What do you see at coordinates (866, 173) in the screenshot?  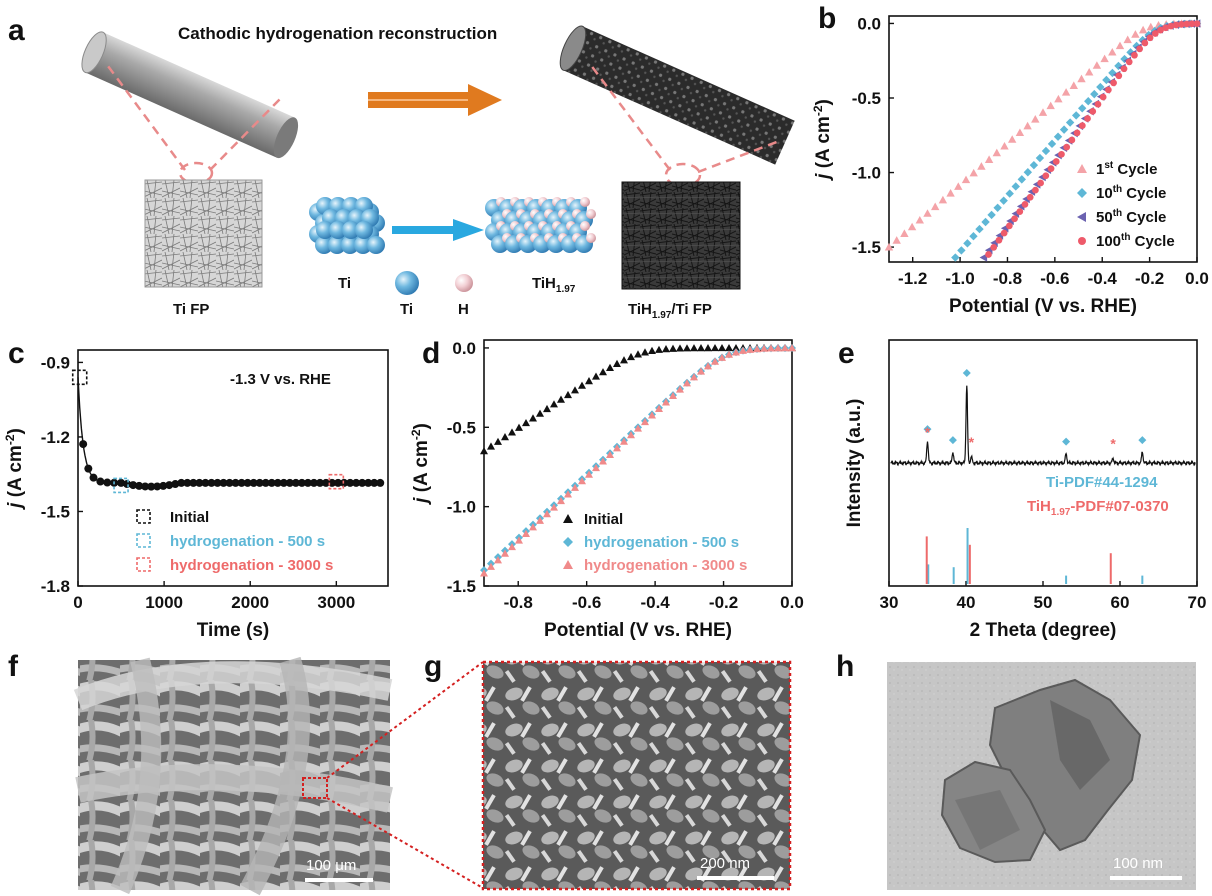 I see `y-tick-label: -1.0` at bounding box center [866, 173].